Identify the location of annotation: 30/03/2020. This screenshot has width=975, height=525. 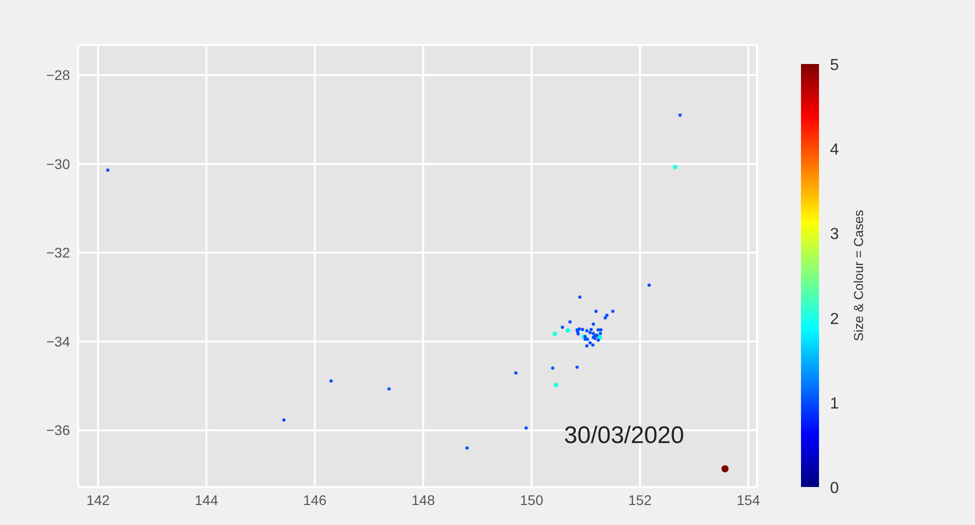
(624, 436).